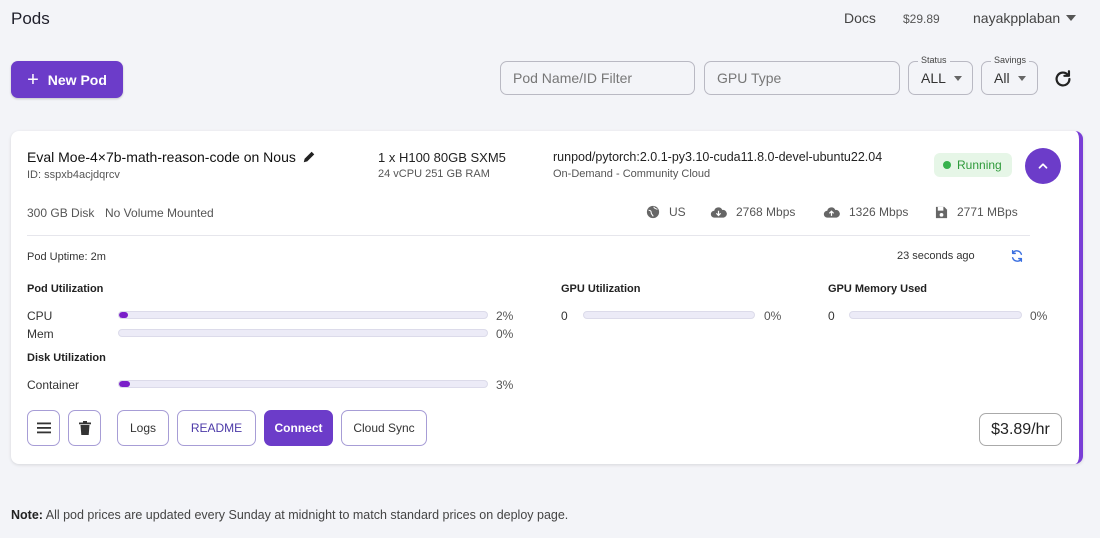  Describe the element at coordinates (941, 212) in the screenshot. I see `save-disk-icon` at that location.